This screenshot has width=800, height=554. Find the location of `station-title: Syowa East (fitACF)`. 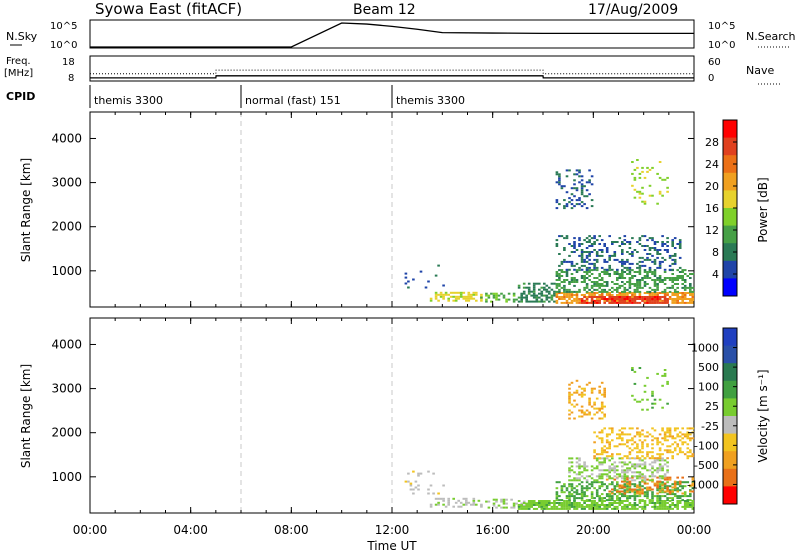

station-title: Syowa East (fitACF) is located at coordinates (168, 9).